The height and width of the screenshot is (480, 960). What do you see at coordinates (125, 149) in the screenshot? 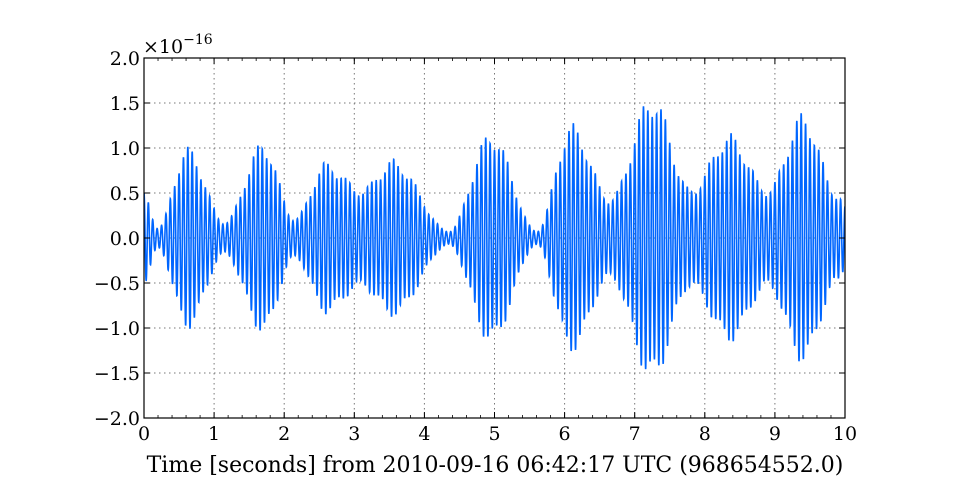
I see `y-tick-label: 1.0` at bounding box center [125, 149].